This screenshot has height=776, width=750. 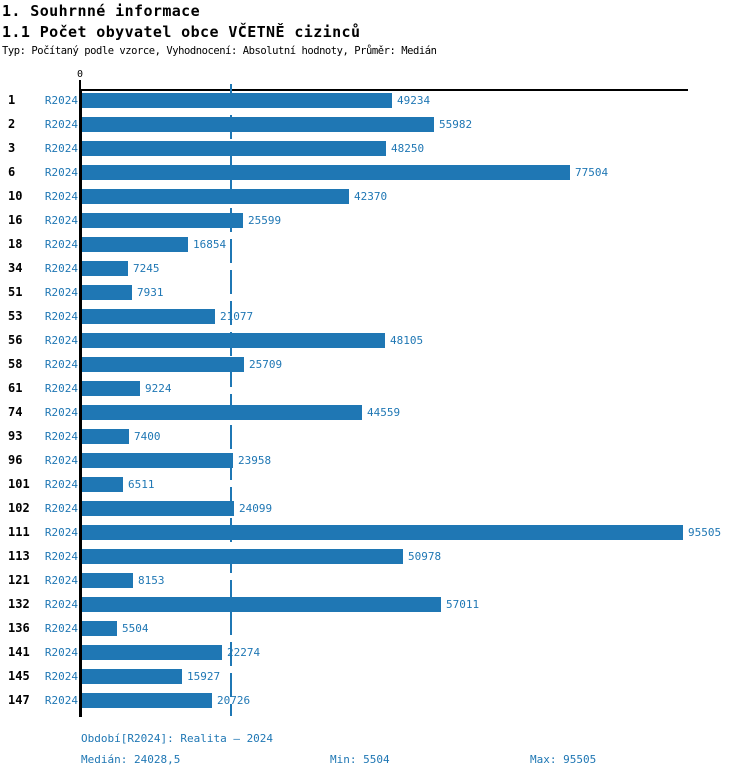 I want to click on row-value-label: 48250, so click(x=408, y=148).